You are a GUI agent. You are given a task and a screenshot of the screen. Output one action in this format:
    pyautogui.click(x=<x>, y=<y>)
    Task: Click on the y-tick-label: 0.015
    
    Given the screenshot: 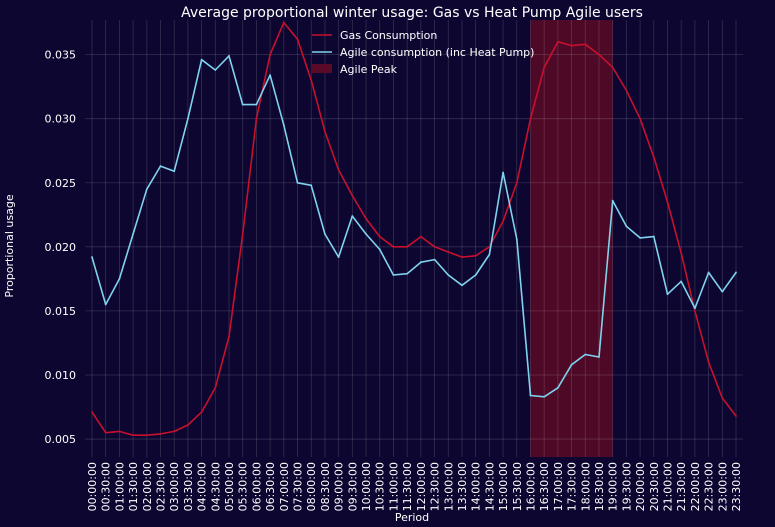 What is the action you would take?
    pyautogui.click(x=61, y=311)
    